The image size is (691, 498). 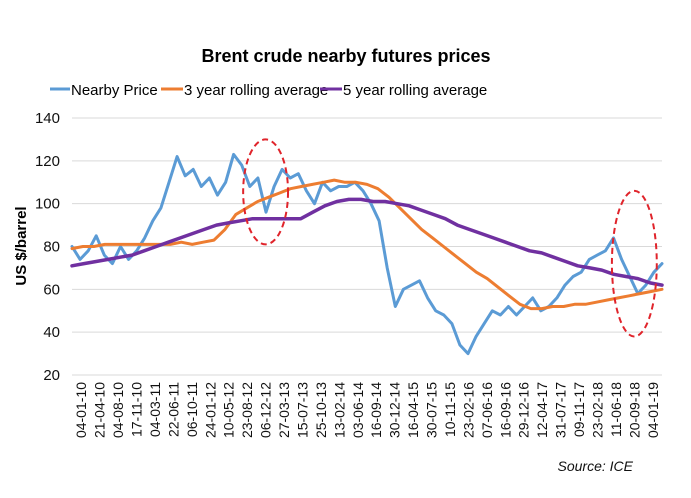 I want to click on x-tick-label: 04-08-10, so click(x=118, y=410).